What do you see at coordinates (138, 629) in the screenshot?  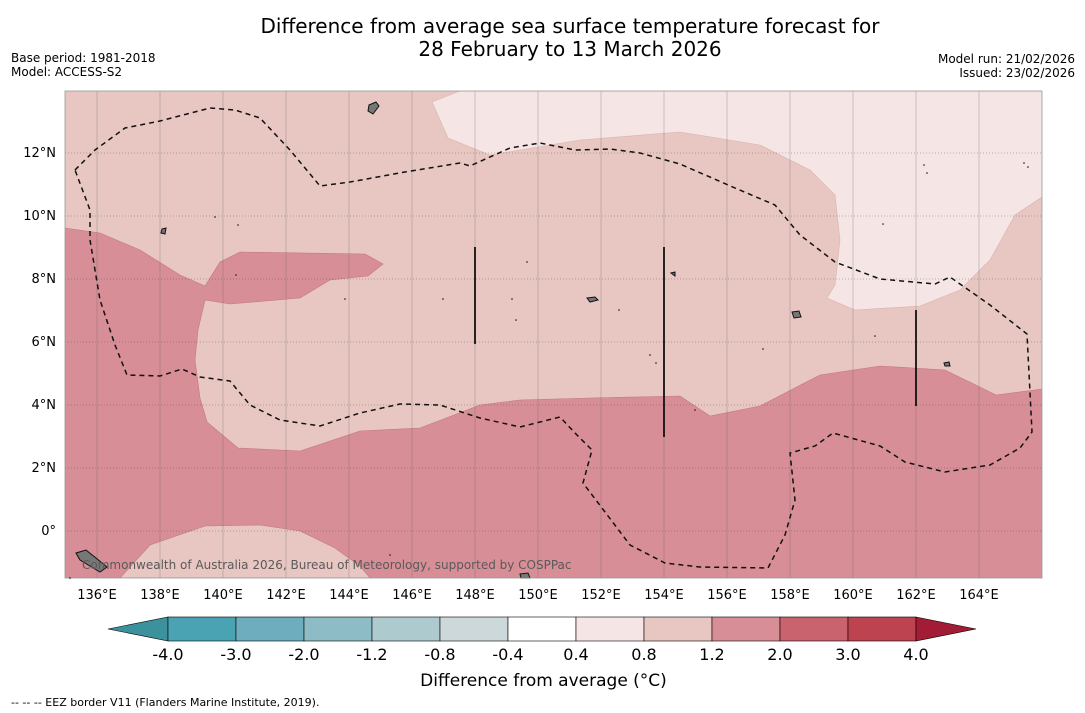 I see `colorbar-extend-low` at bounding box center [138, 629].